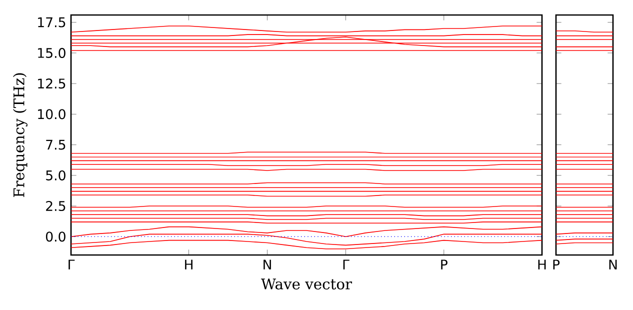 The height and width of the screenshot is (310, 633). Describe the element at coordinates (56, 237) in the screenshot. I see `y-tick-label: 0.0` at that location.